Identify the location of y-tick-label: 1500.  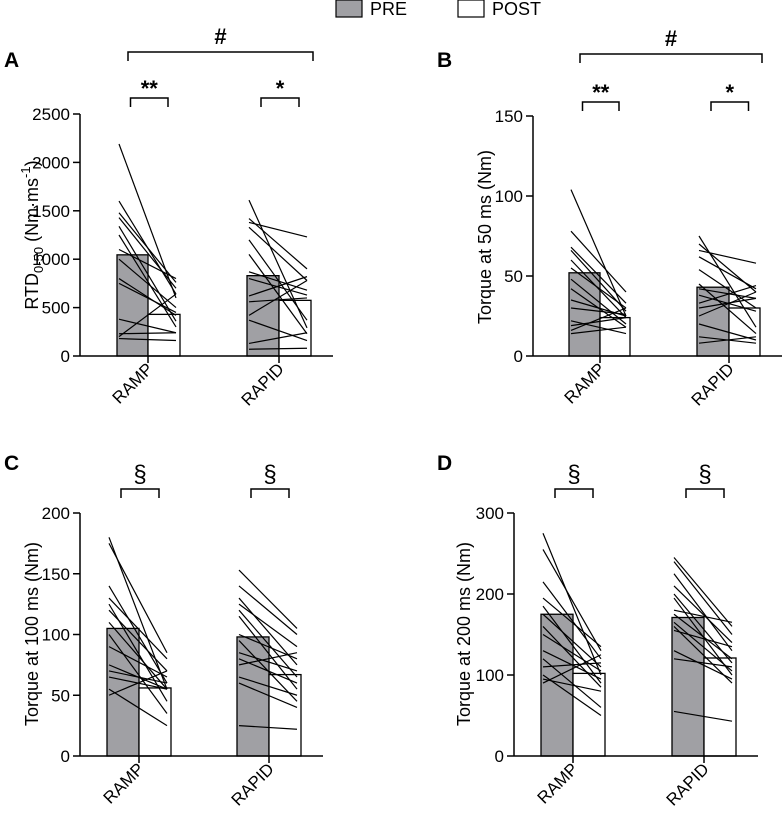
(51, 211).